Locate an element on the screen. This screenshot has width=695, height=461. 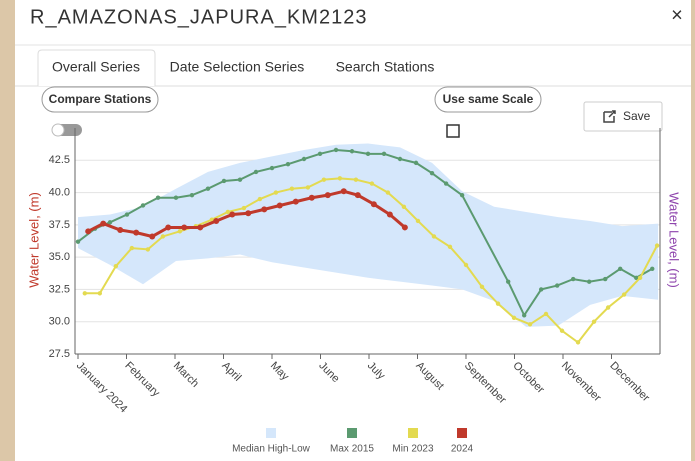
y-tick-label: 37.5 is located at coordinates (59, 225).